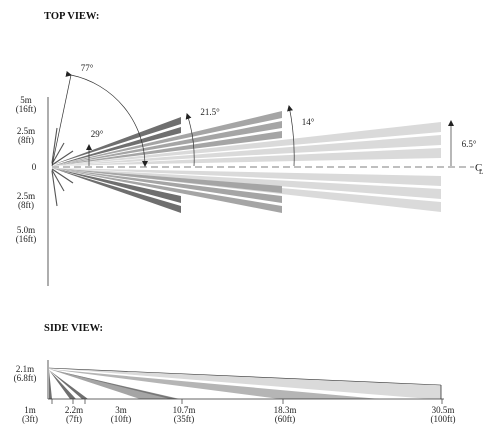  I want to click on angle-29-label: 29°, so click(97, 134).